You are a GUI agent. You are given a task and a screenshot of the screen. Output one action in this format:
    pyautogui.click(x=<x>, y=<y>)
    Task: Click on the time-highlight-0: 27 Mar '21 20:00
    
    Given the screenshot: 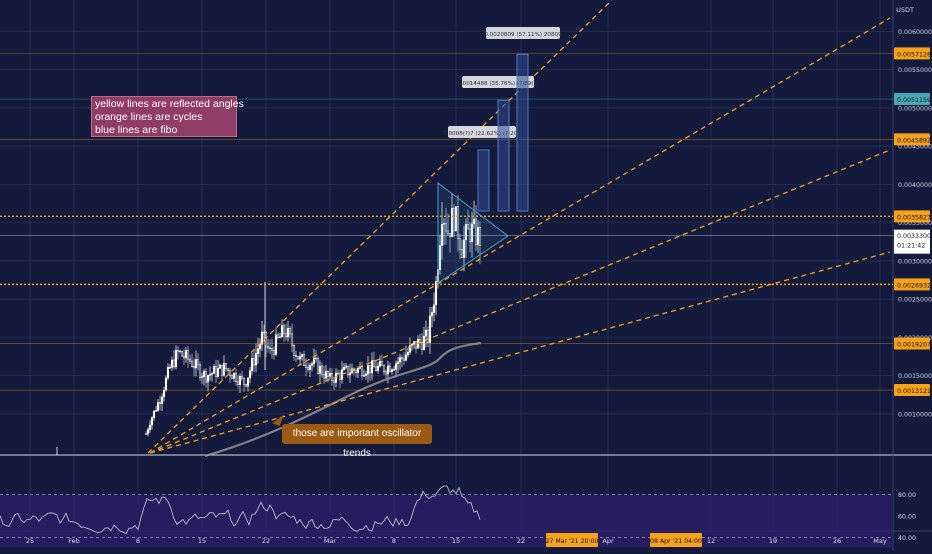 What is the action you would take?
    pyautogui.click(x=572, y=540)
    